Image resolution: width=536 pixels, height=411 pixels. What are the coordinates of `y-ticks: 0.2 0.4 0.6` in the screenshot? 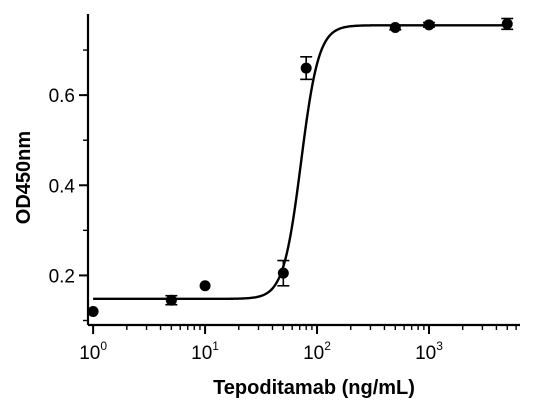 It's located at (68, 185).